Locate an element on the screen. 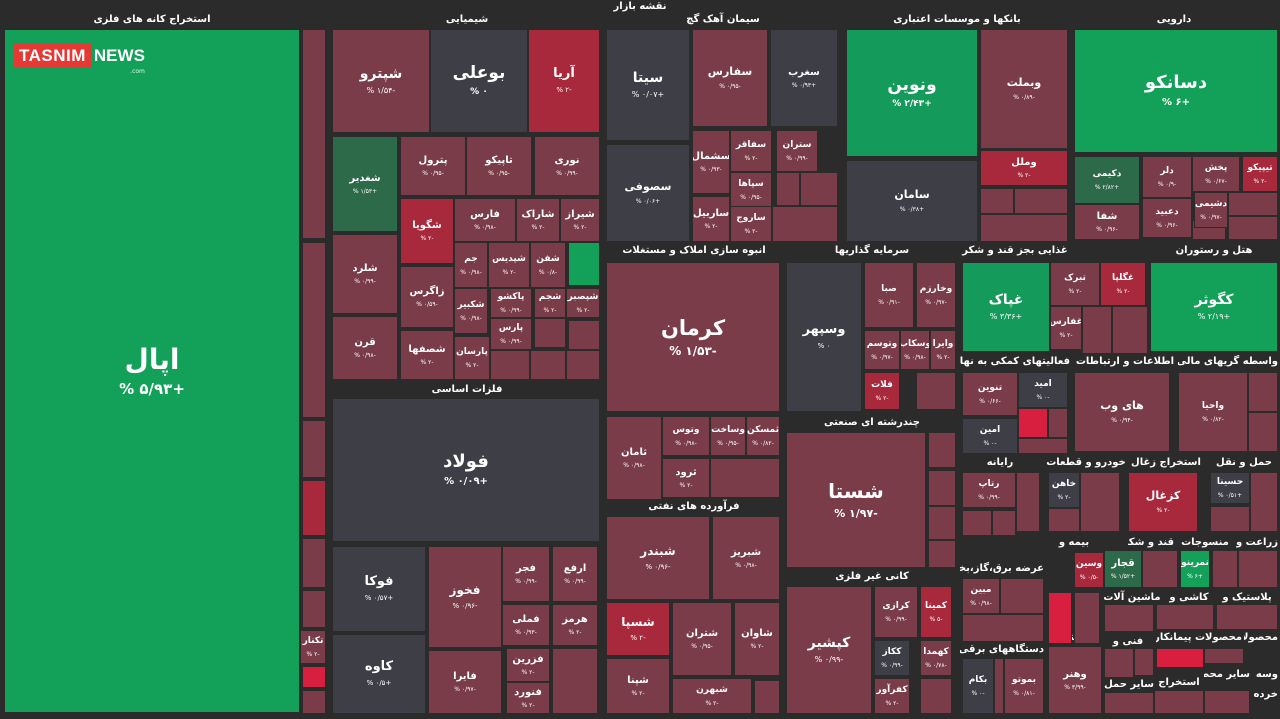  stock-tile: پترول -۰/۹۵ % is located at coordinates (433, 166).